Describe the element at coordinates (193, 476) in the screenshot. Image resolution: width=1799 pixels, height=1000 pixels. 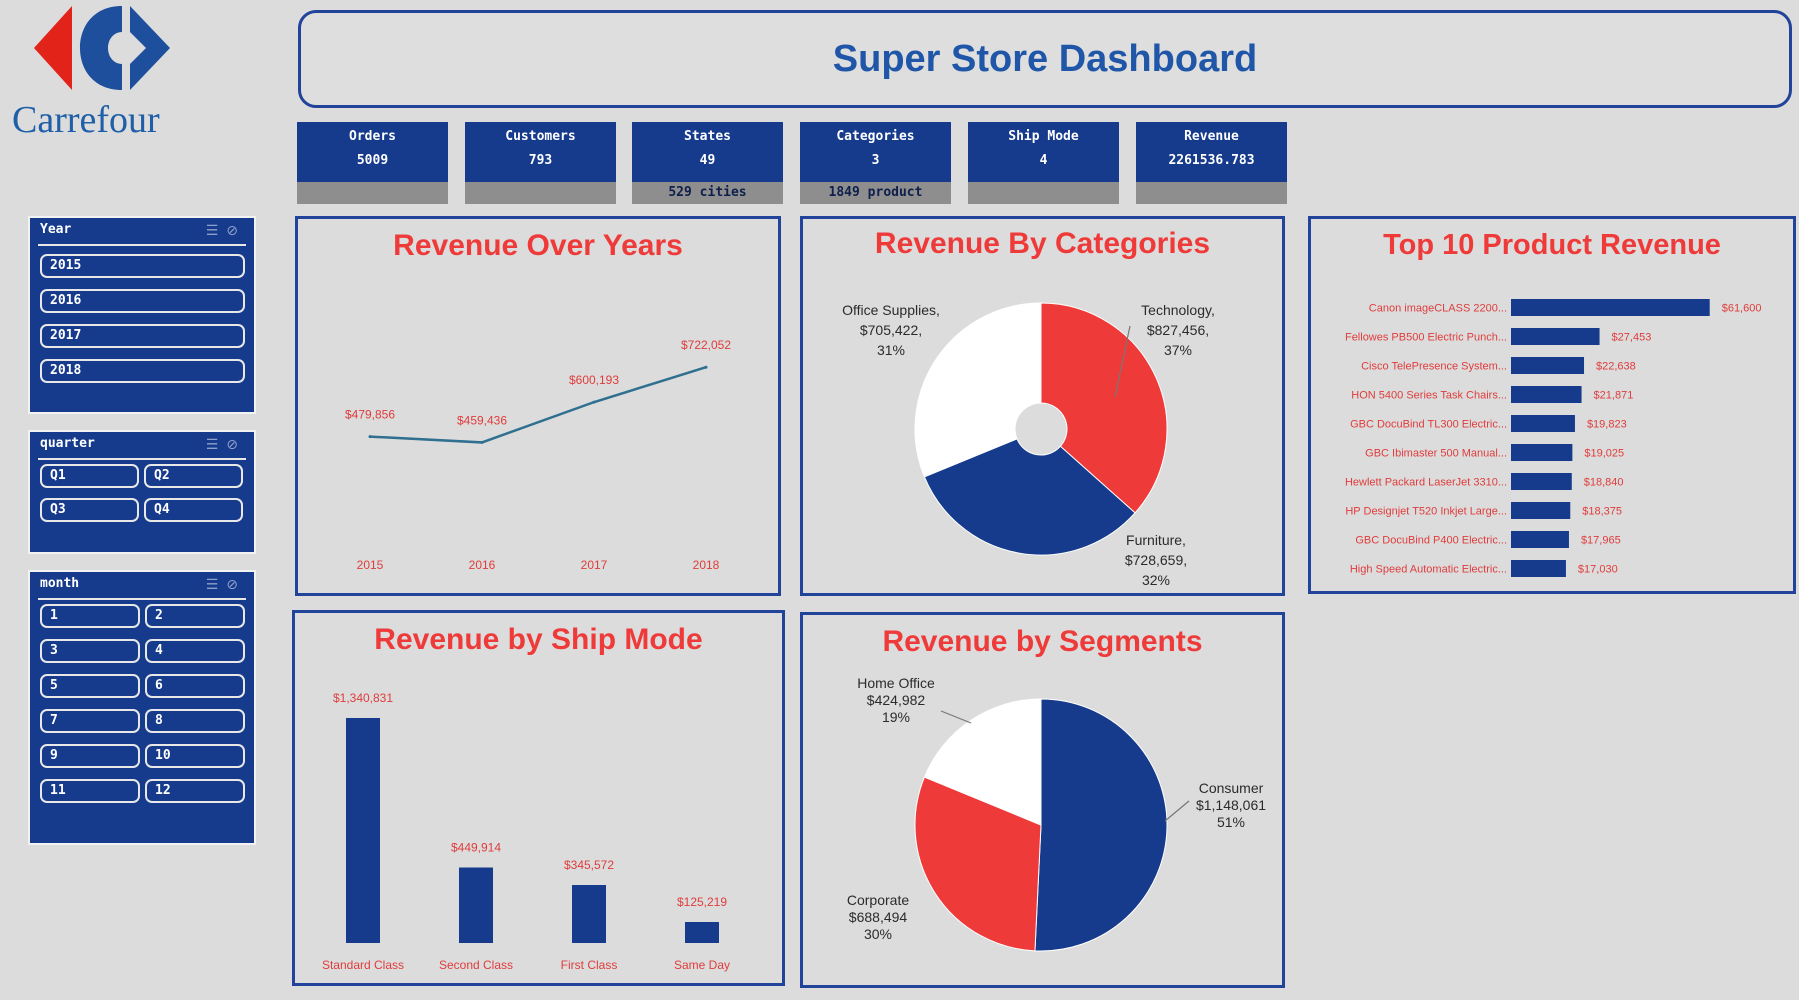
I see `slicer-item-q2: Q2` at that location.